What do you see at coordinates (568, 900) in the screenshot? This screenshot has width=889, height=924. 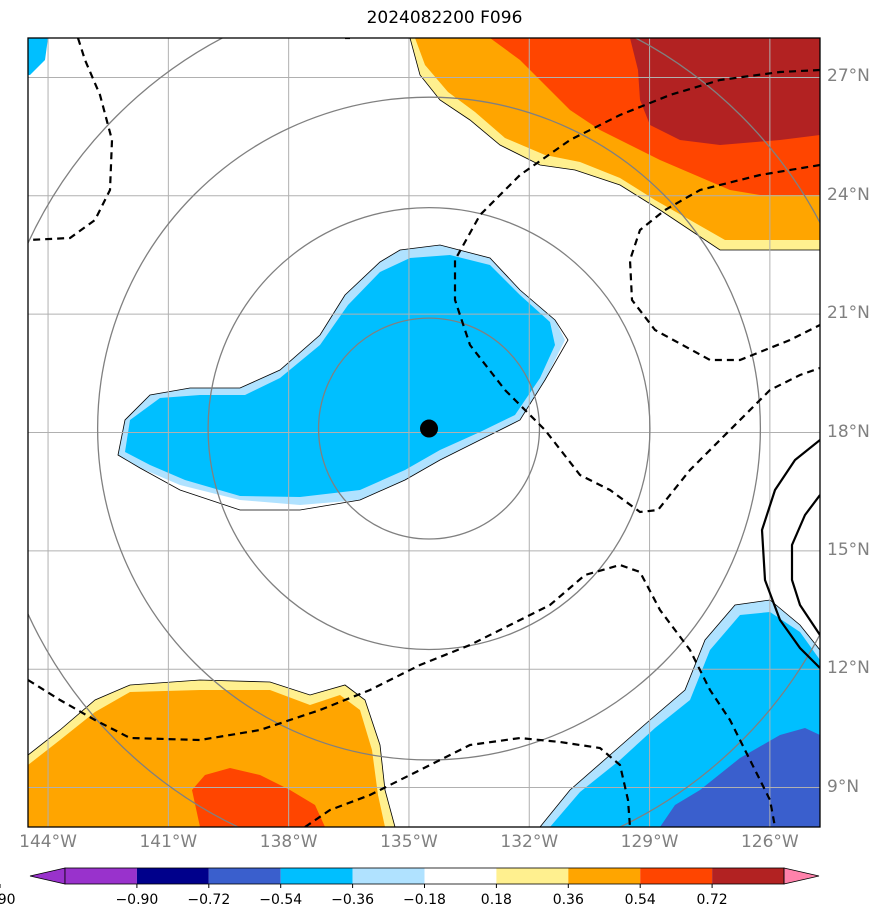 I see `colorbar-tick-label: 0.36` at bounding box center [568, 900].